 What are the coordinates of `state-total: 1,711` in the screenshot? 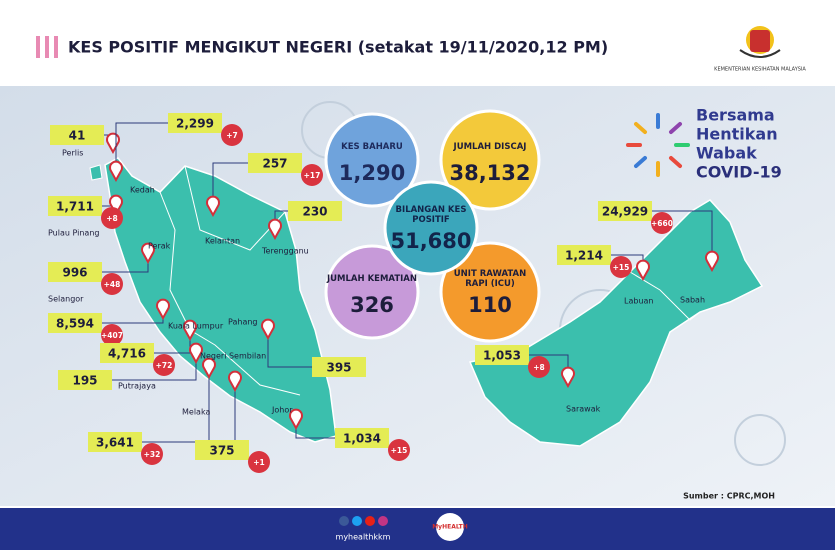 It's located at (75, 207).